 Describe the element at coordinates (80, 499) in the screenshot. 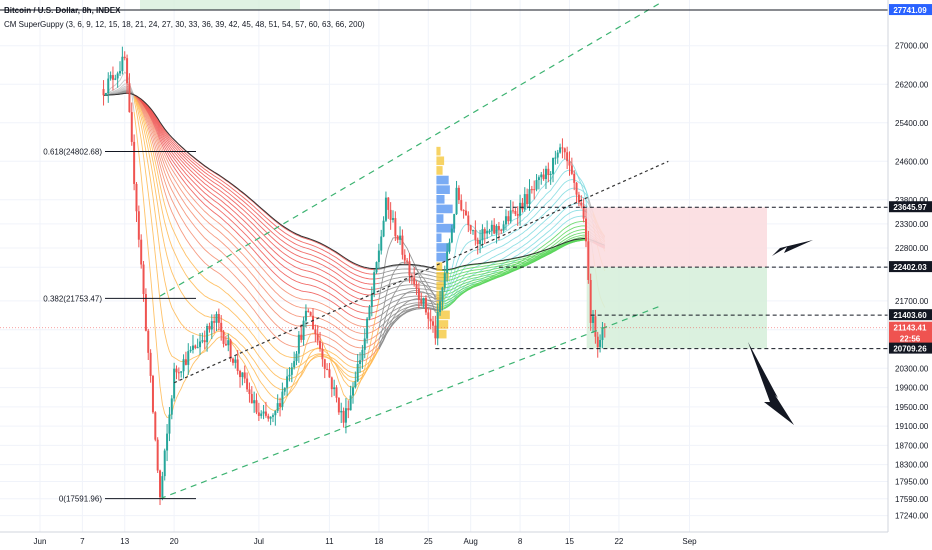

I see `fib-label: 0(17591.96)` at that location.